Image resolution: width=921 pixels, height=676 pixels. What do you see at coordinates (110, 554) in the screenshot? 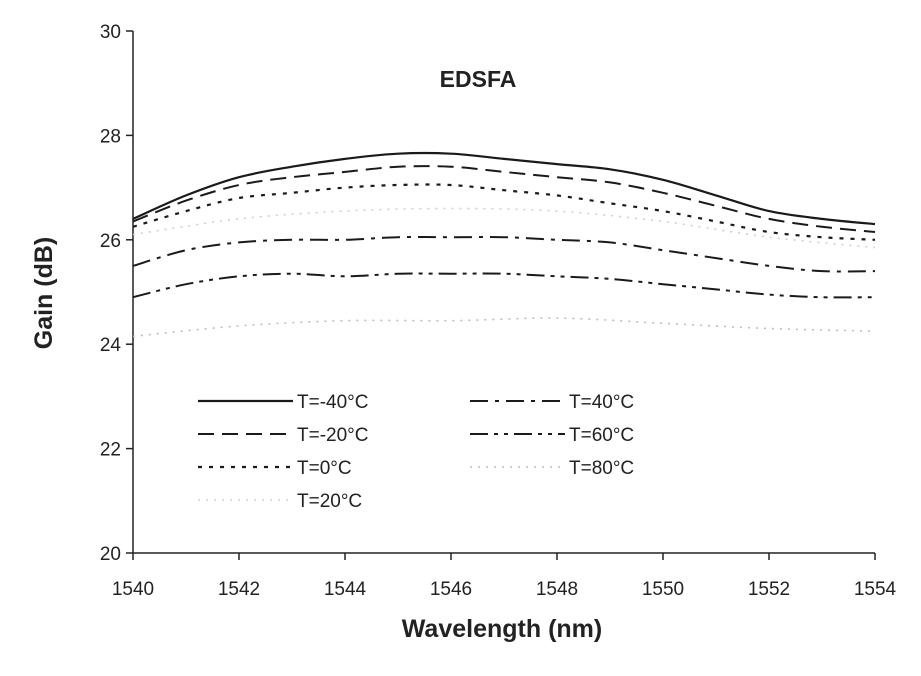
I see `y-tick-label: 20` at bounding box center [110, 554].